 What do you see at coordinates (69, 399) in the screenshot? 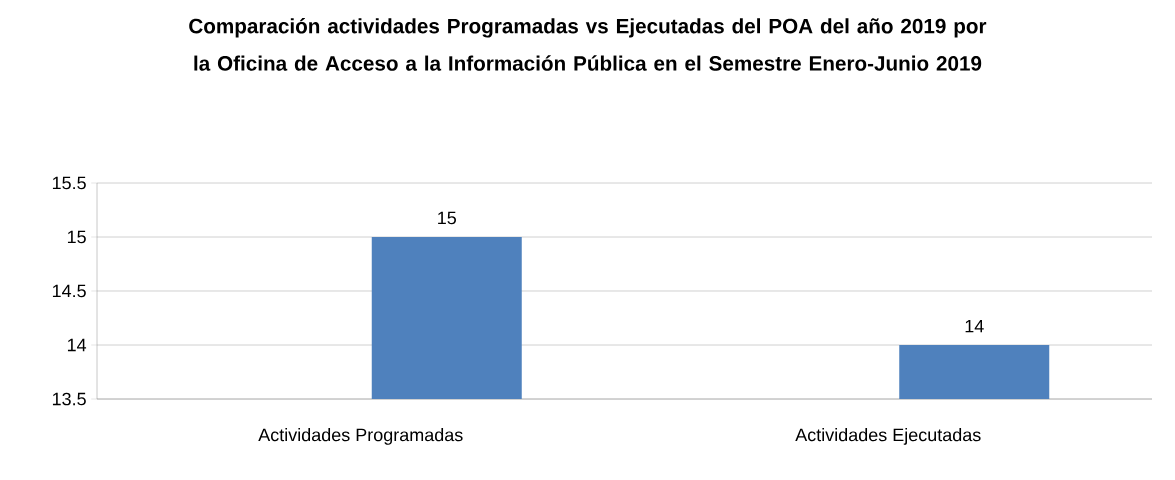
I see `y-tick-label: 13.5` at bounding box center [69, 399].